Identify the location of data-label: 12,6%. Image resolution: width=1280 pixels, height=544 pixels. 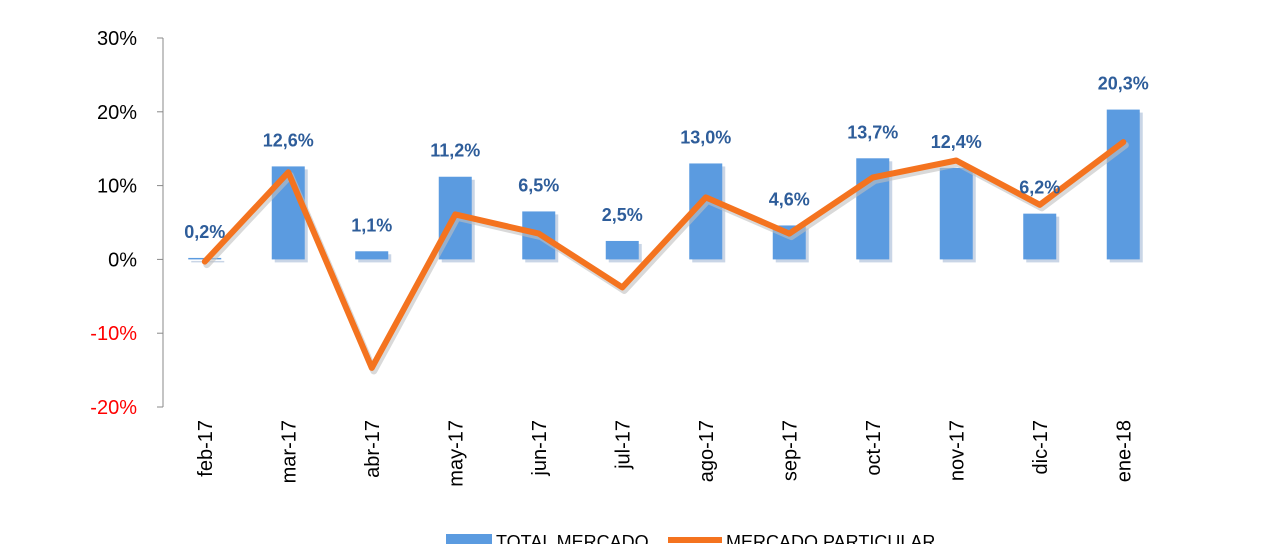
(288, 140).